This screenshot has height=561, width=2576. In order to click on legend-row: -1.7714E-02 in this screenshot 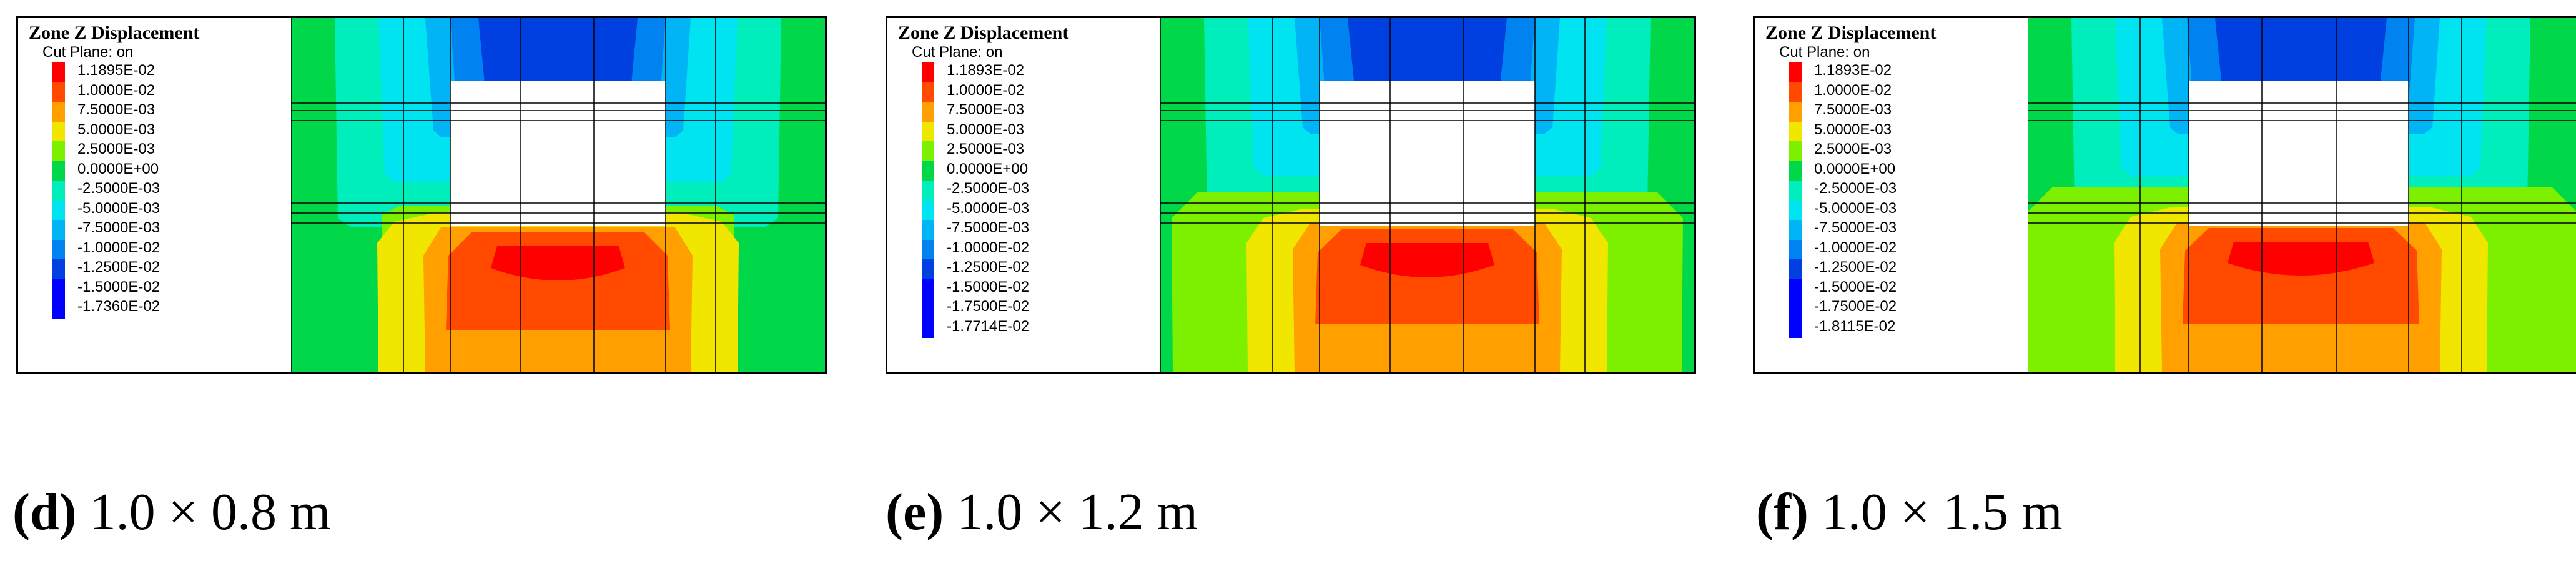, I will do `click(1035, 327)`.